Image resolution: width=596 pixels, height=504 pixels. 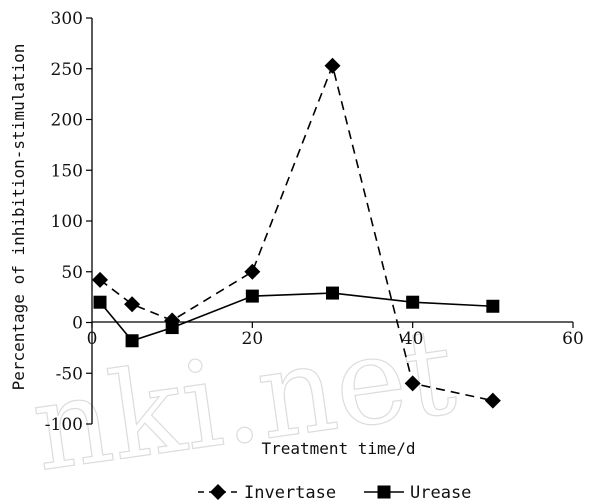 What do you see at coordinates (296, 317) in the screenshot?
I see `series-urease` at bounding box center [296, 317].